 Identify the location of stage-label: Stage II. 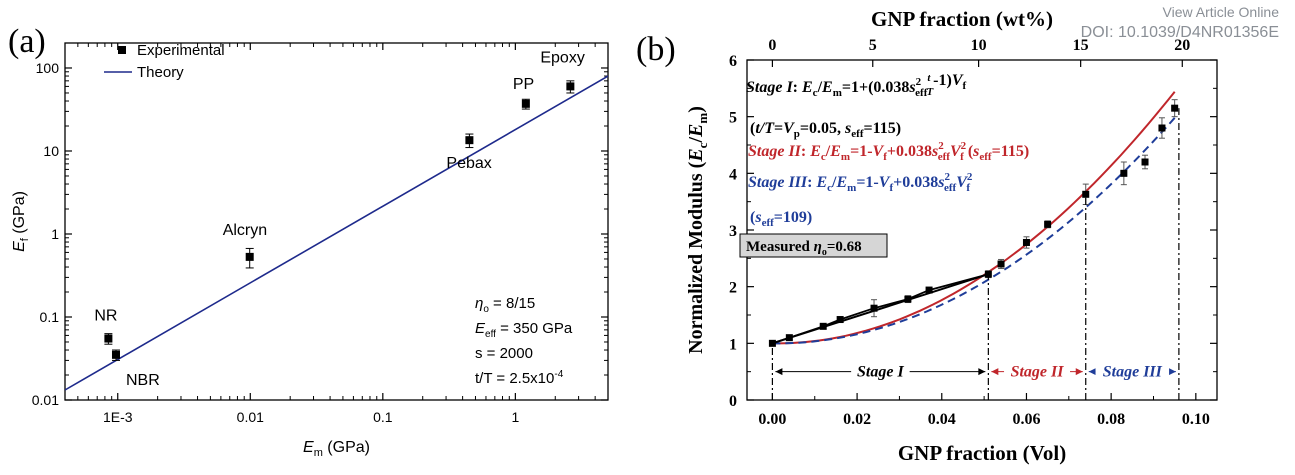
(1038, 372).